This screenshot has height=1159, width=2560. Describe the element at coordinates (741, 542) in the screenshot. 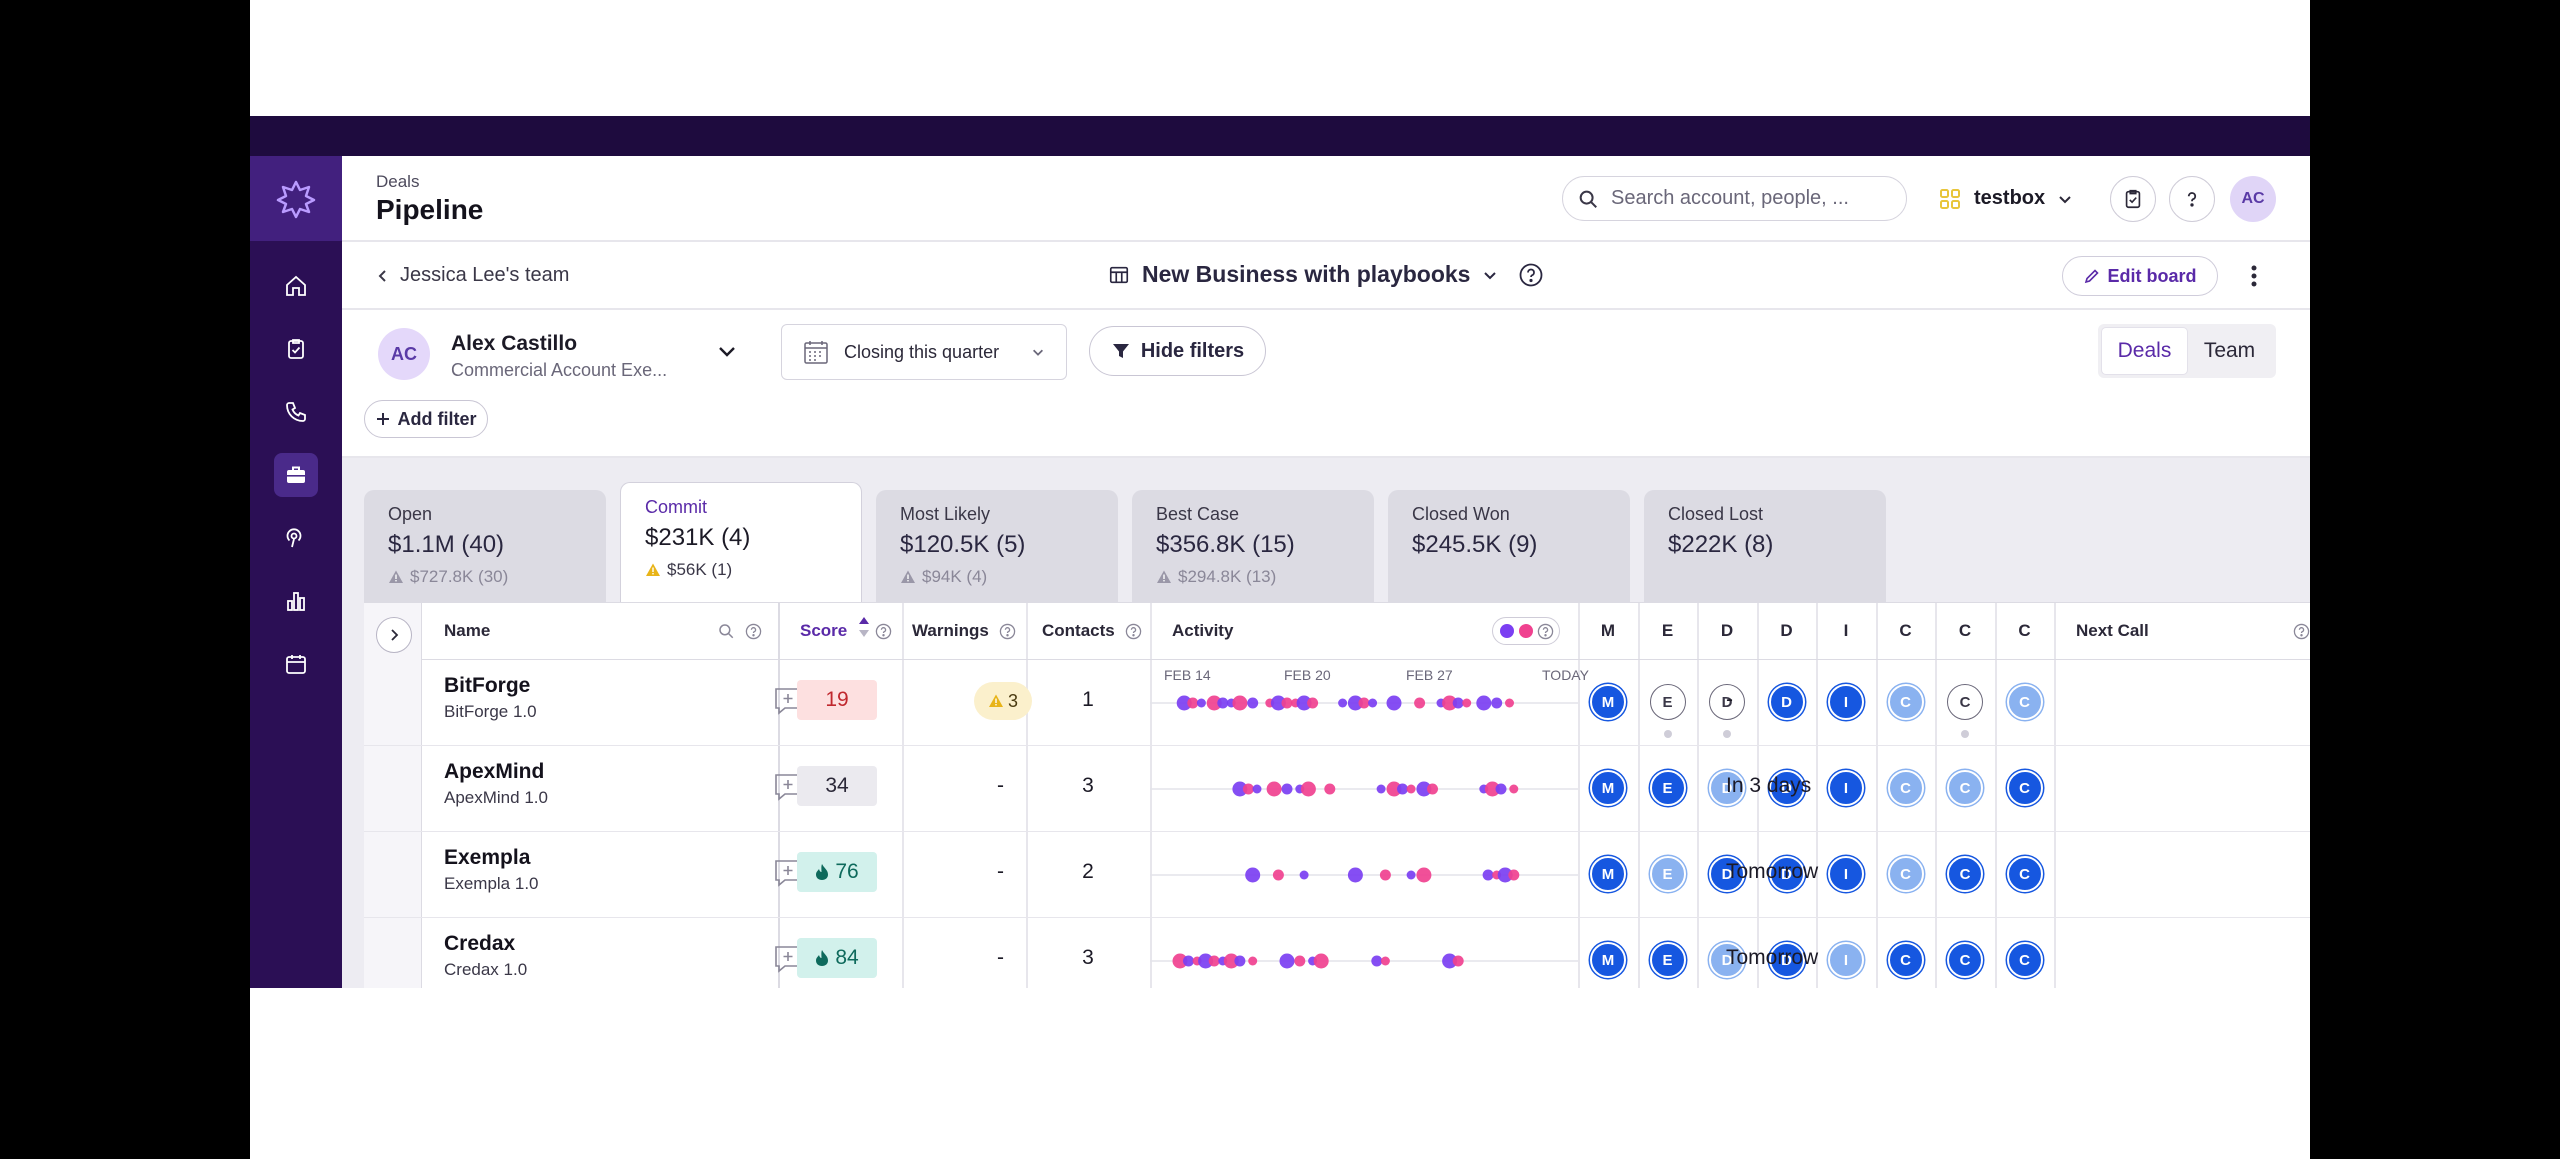

I see `forecast-tab-commit: Commit $231K (4) $56K (1)` at that location.